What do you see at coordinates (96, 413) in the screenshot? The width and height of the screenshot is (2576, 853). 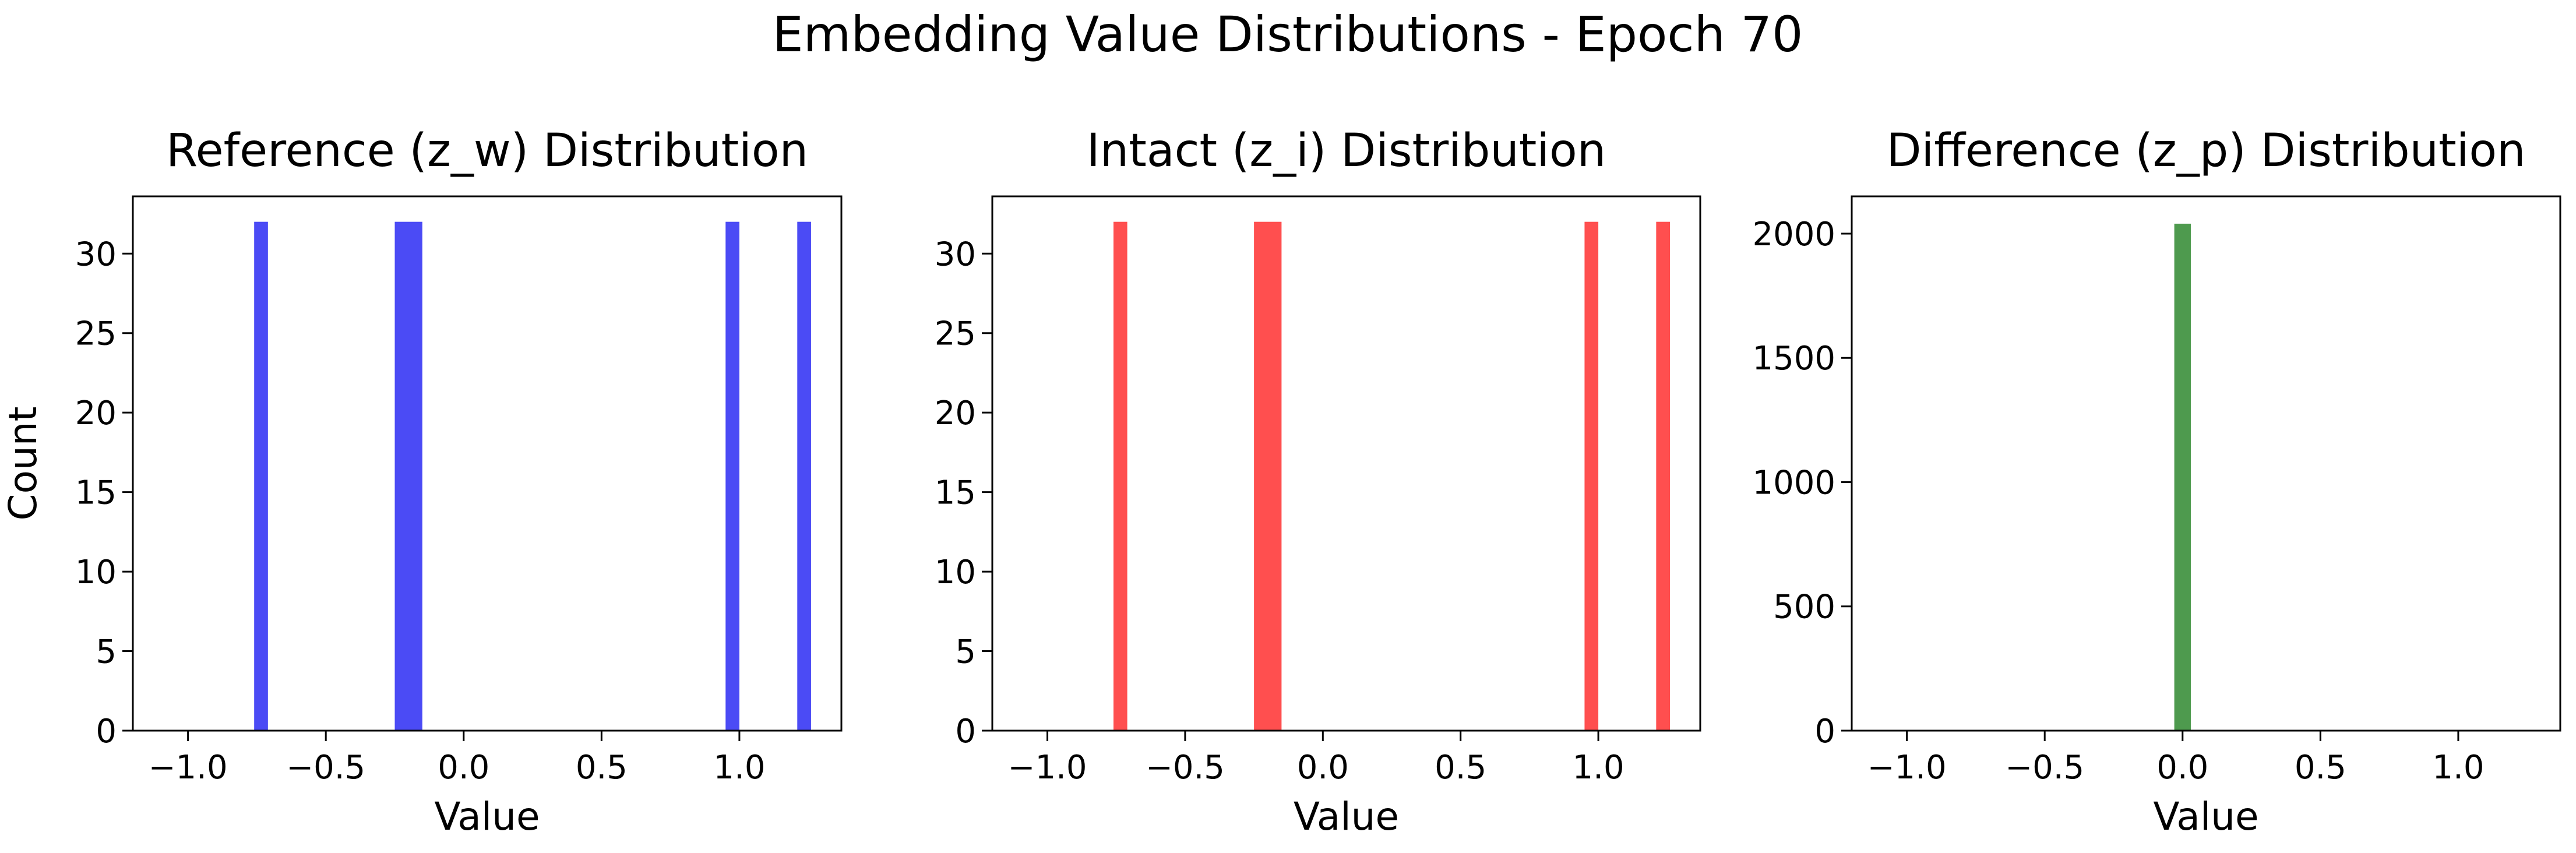 I see `reference-y-tick-label: 20` at bounding box center [96, 413].